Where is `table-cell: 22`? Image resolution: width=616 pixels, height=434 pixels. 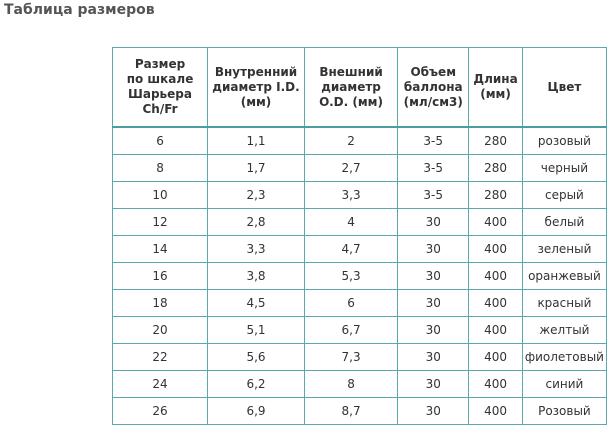
table-cell: 22 is located at coordinates (160, 357).